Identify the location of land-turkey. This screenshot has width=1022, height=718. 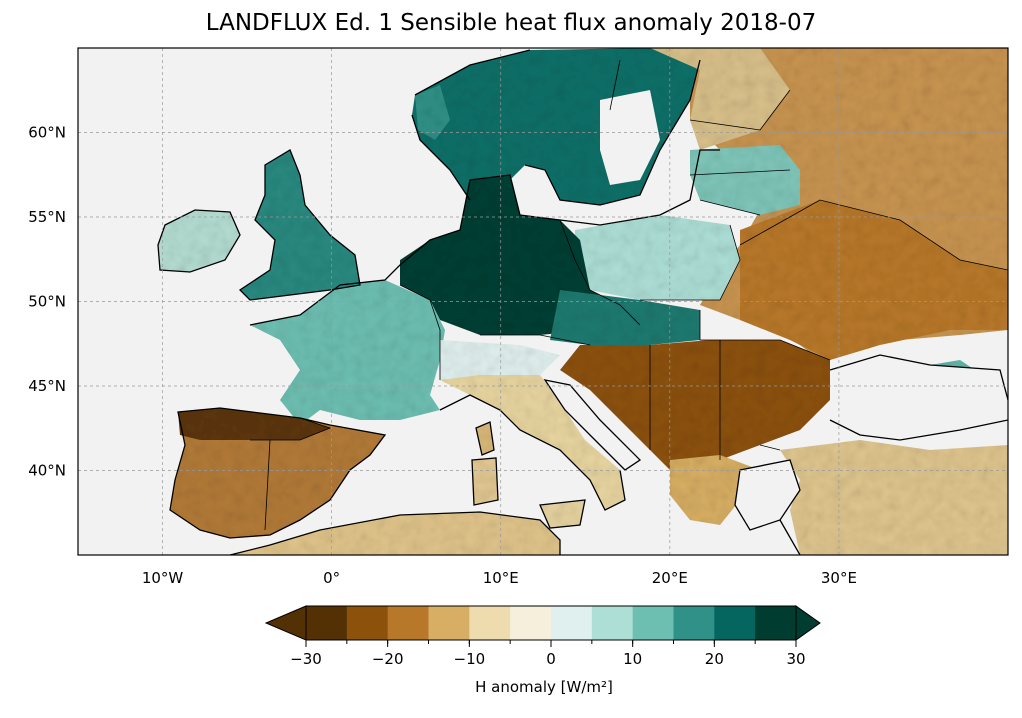
(894, 497).